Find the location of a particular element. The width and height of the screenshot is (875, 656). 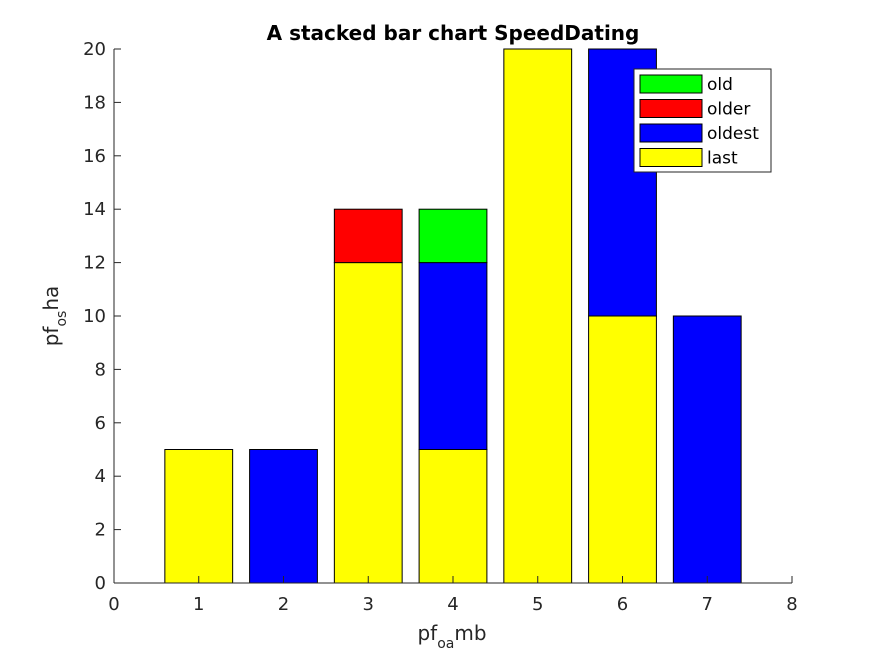

y-axis-label-sub: os is located at coordinates (62, 319).